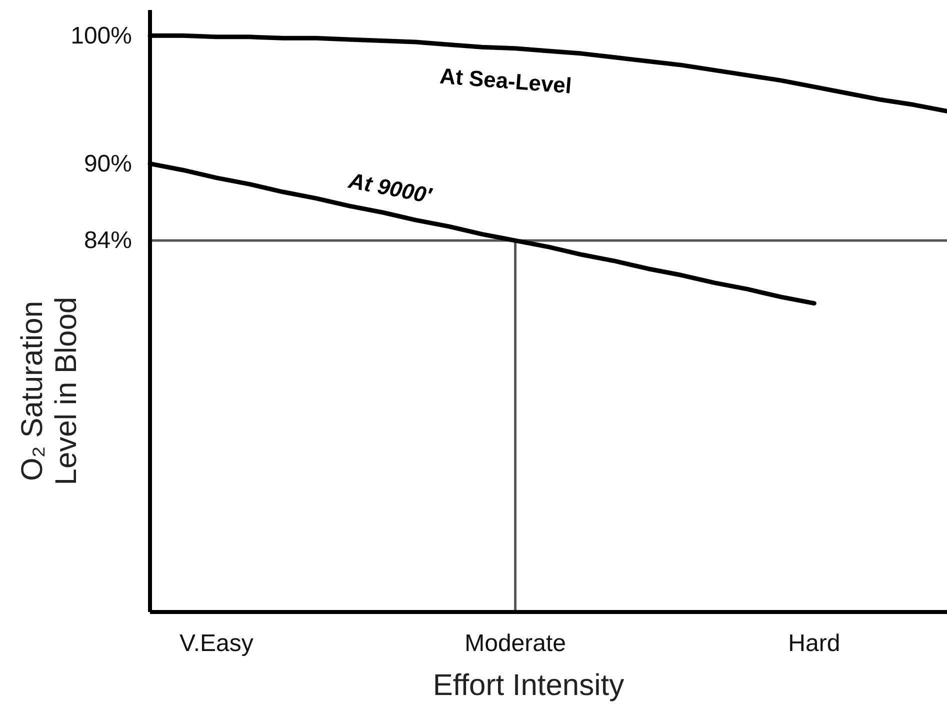  I want to click on series-label: At Sea-Level, so click(505, 80).